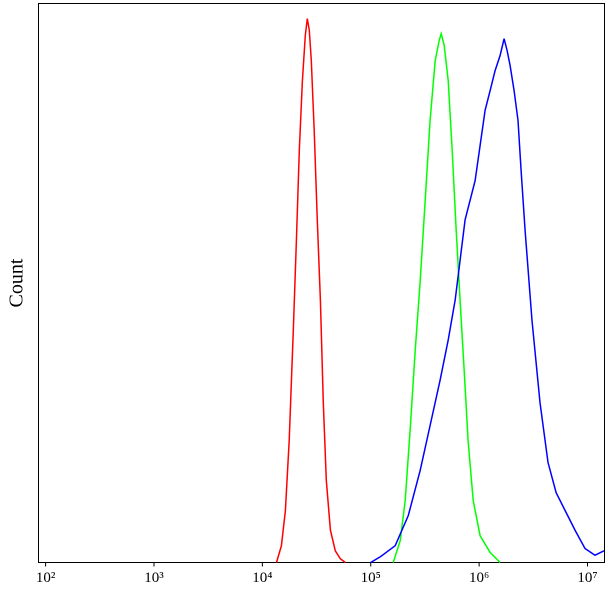  Describe the element at coordinates (587, 578) in the screenshot. I see `x-tick-label: 10⁷` at that location.